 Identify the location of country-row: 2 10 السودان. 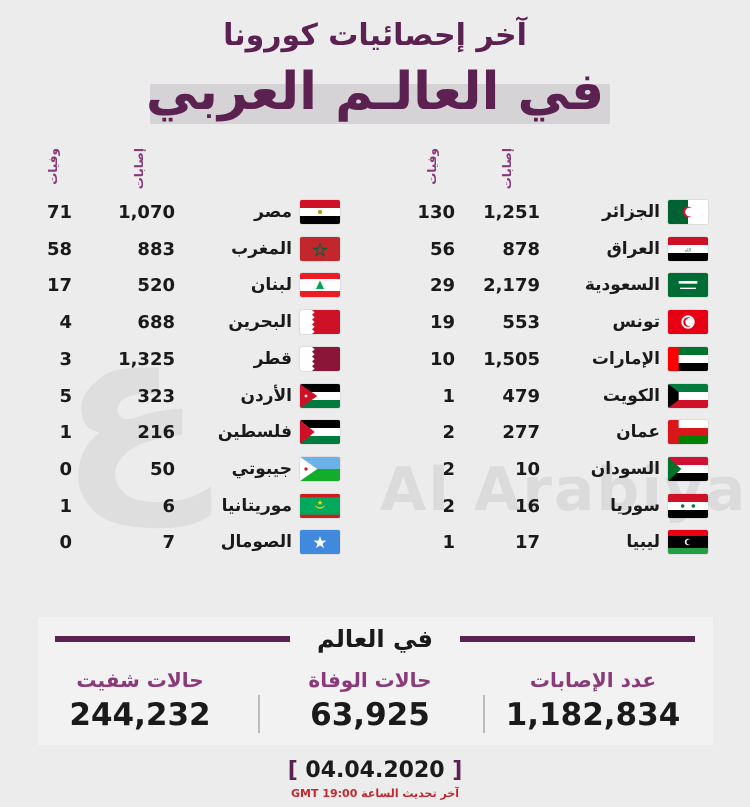
(375, 469).